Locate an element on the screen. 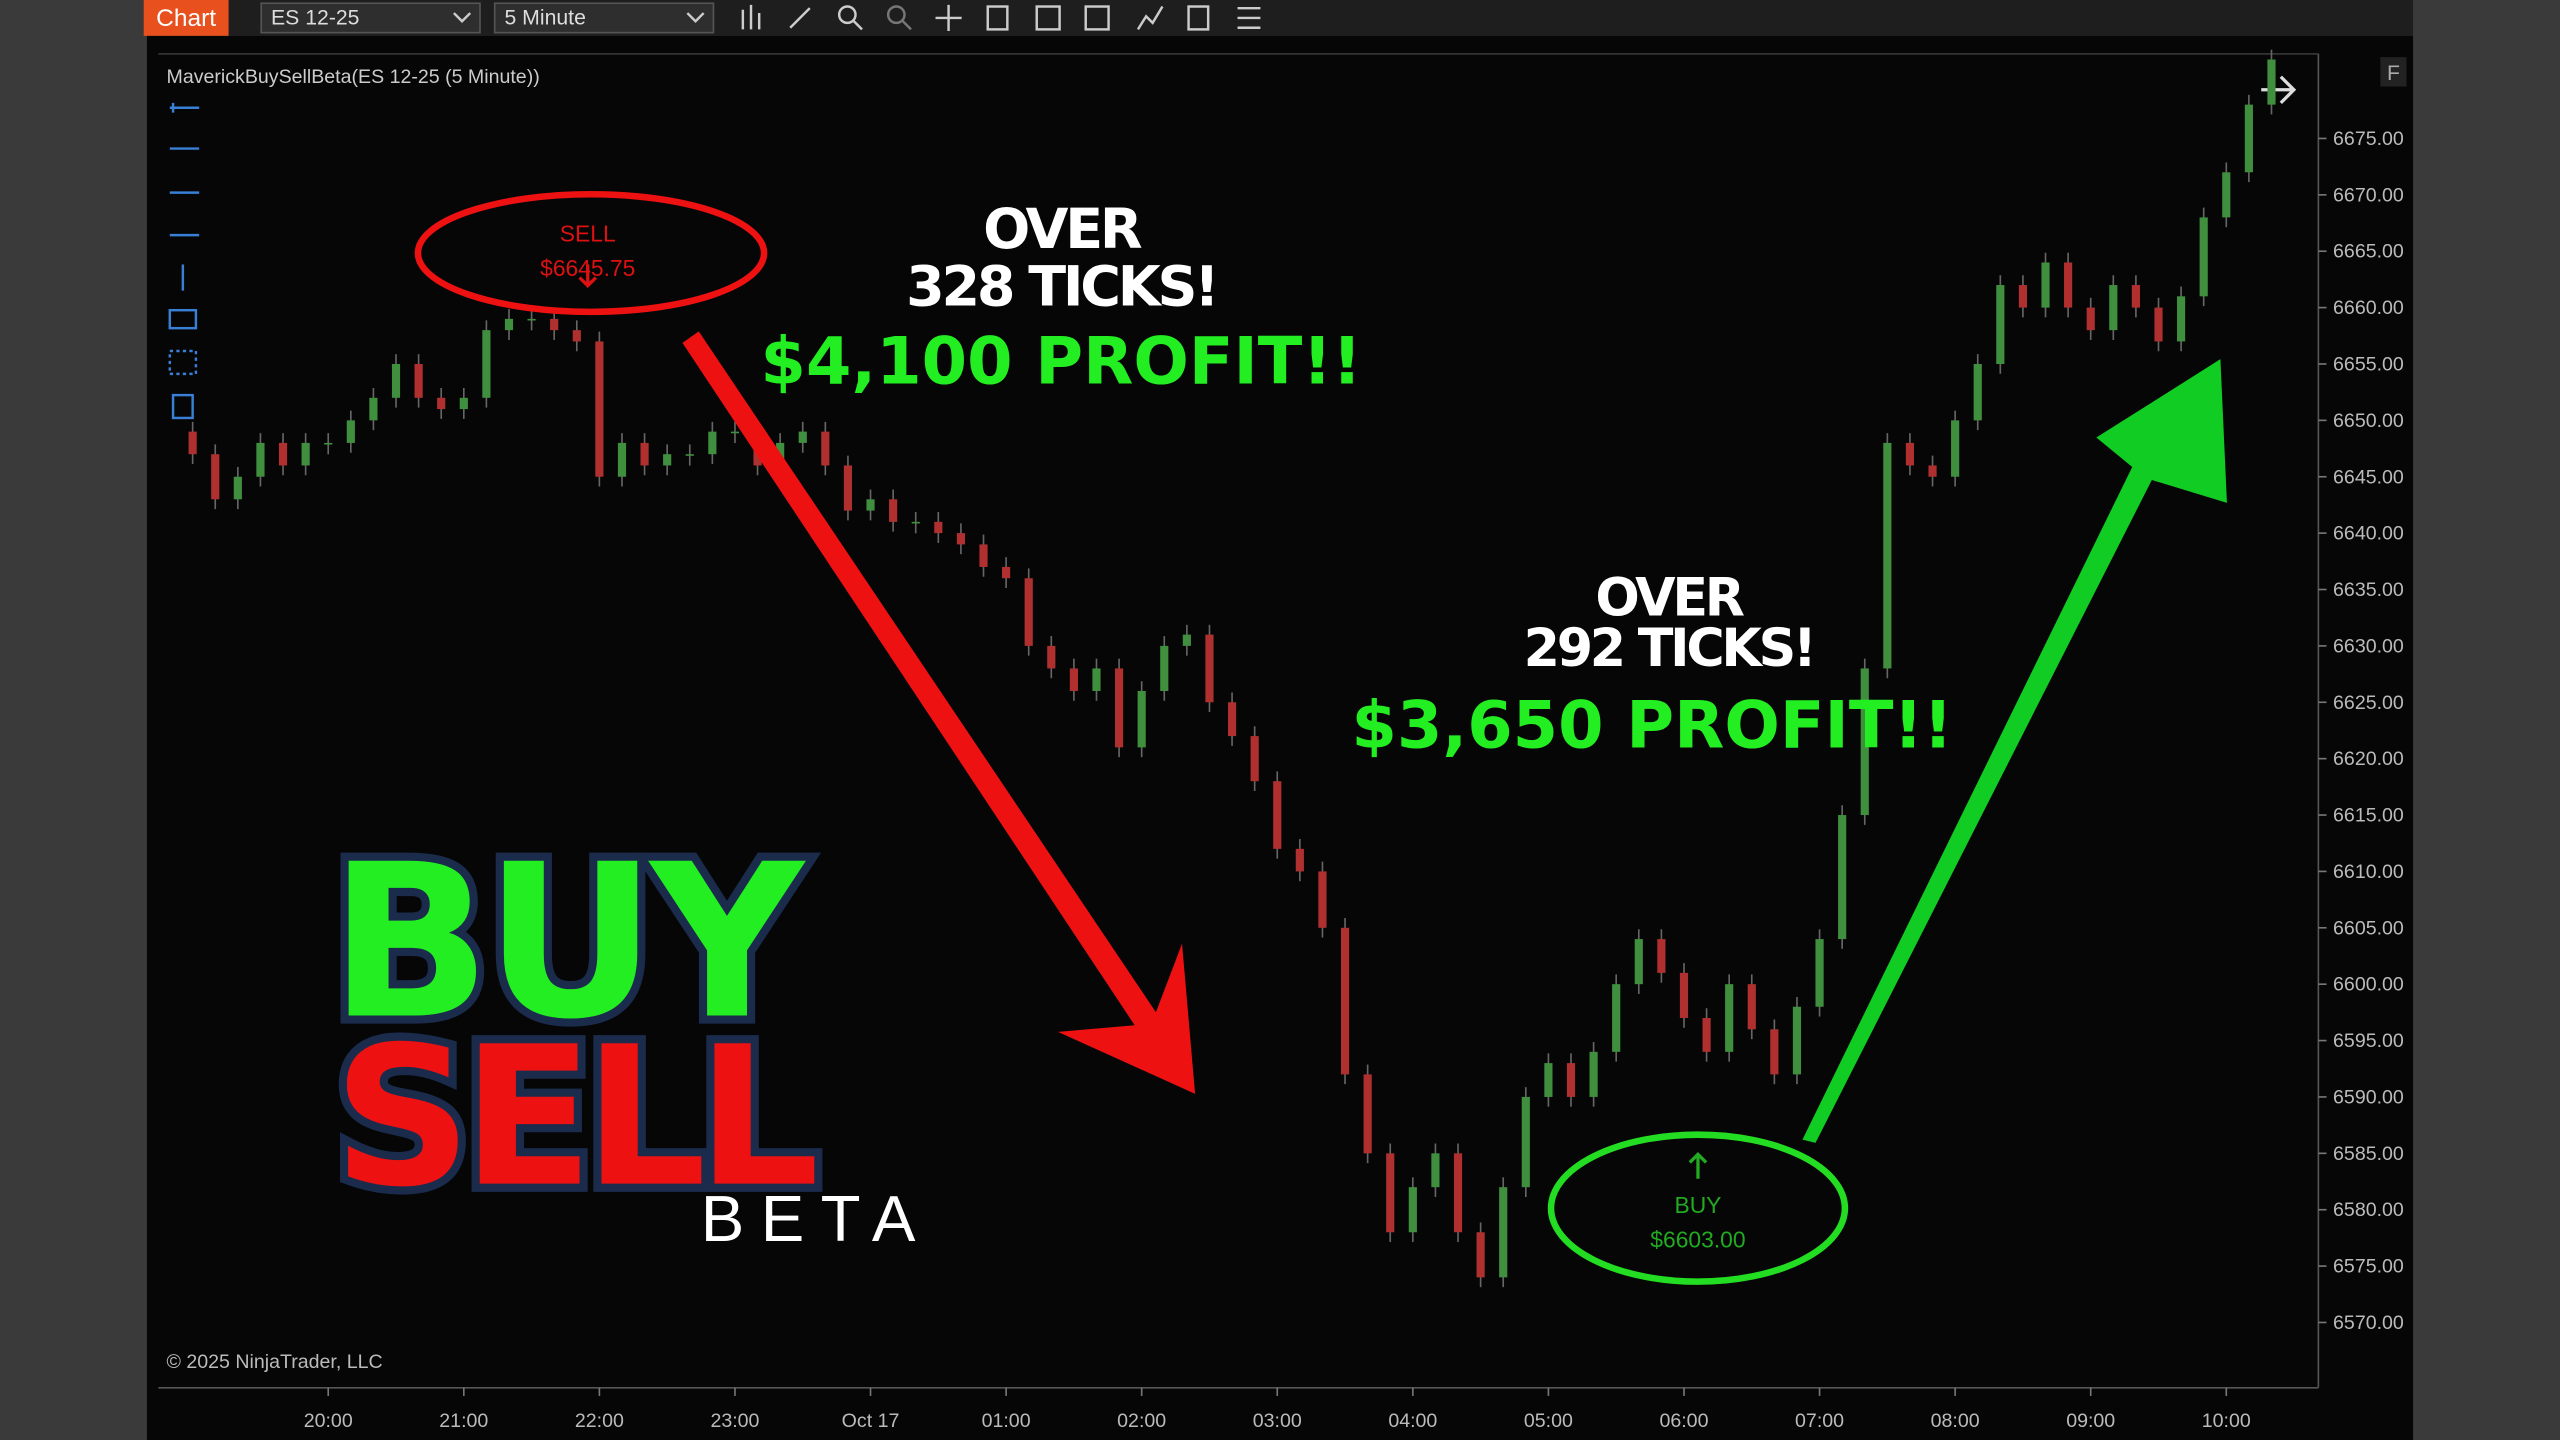  toolbar is located at coordinates (1278, 18).